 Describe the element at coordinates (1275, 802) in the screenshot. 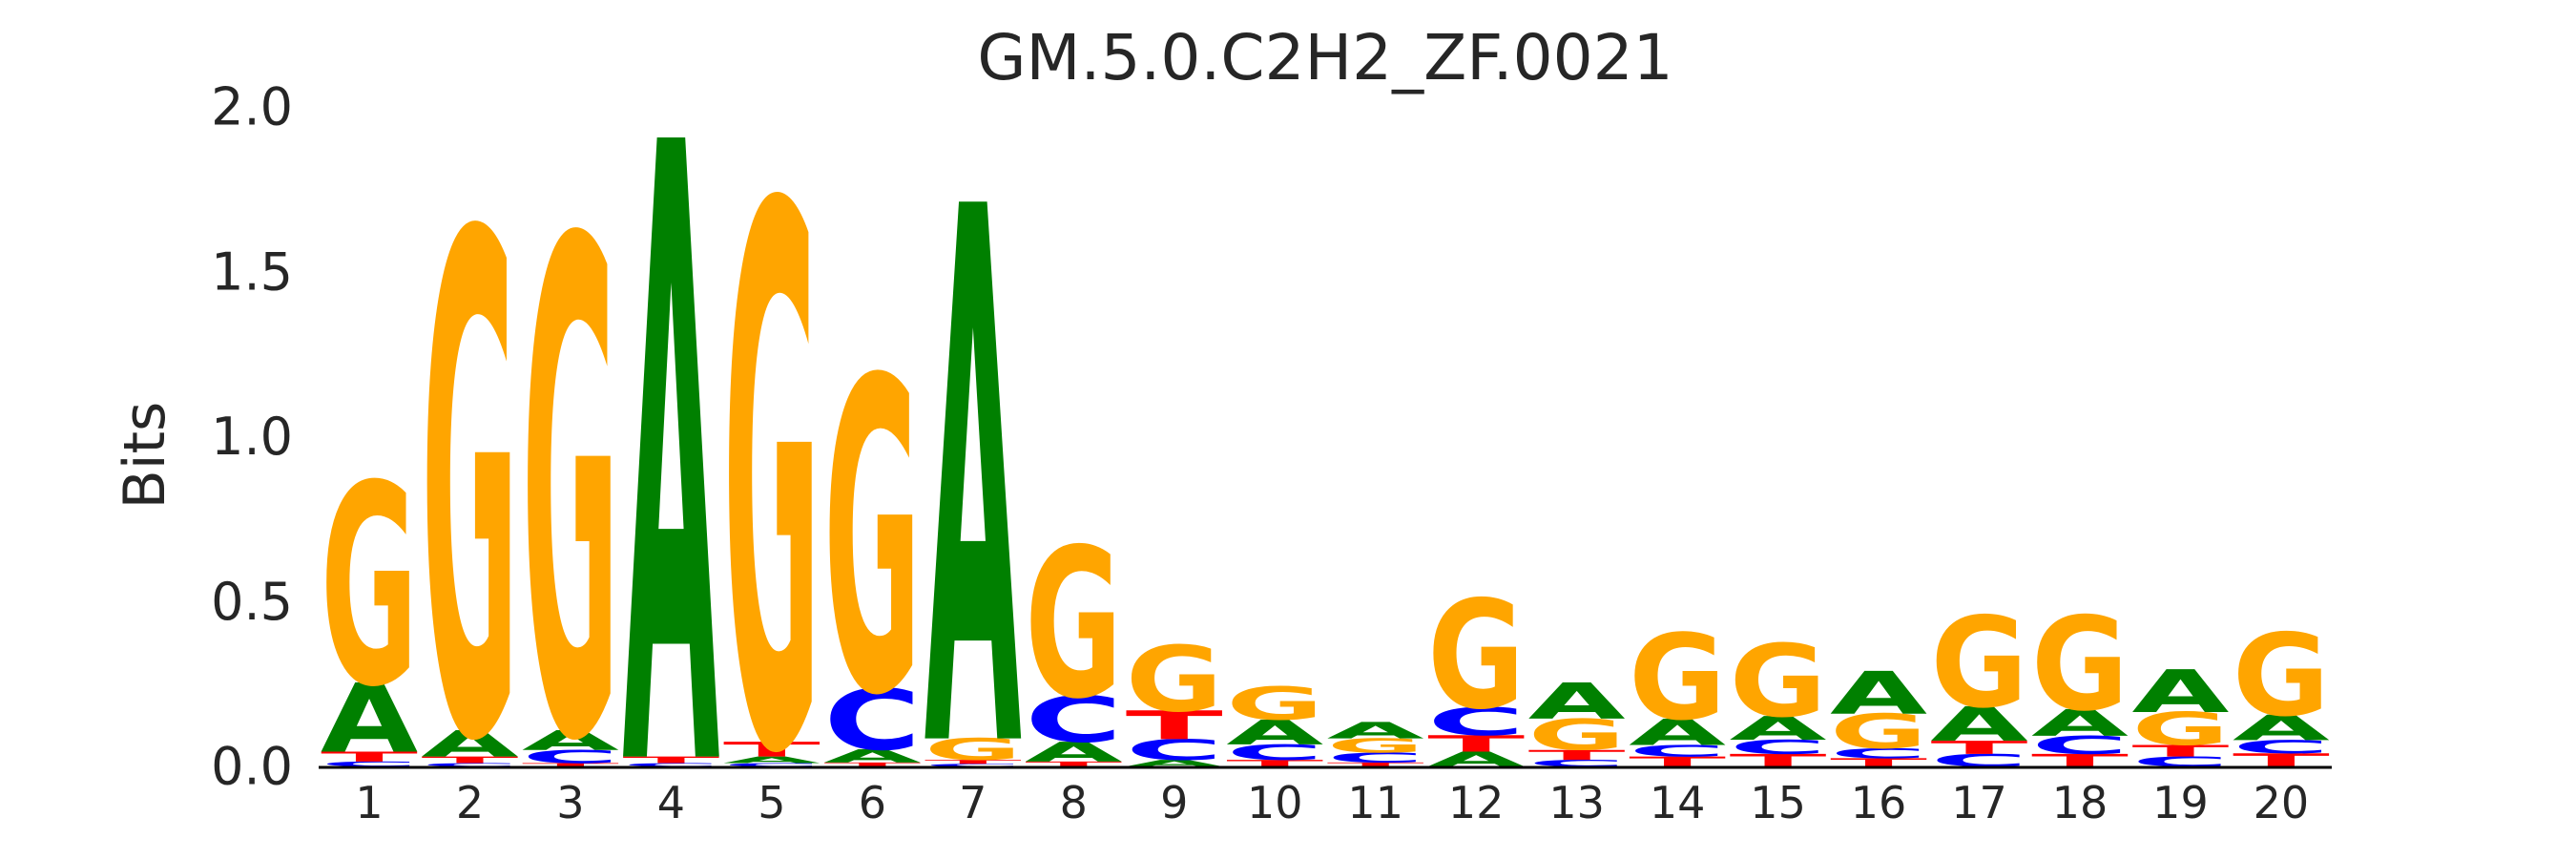

I see `x-tick-label: 10` at that location.